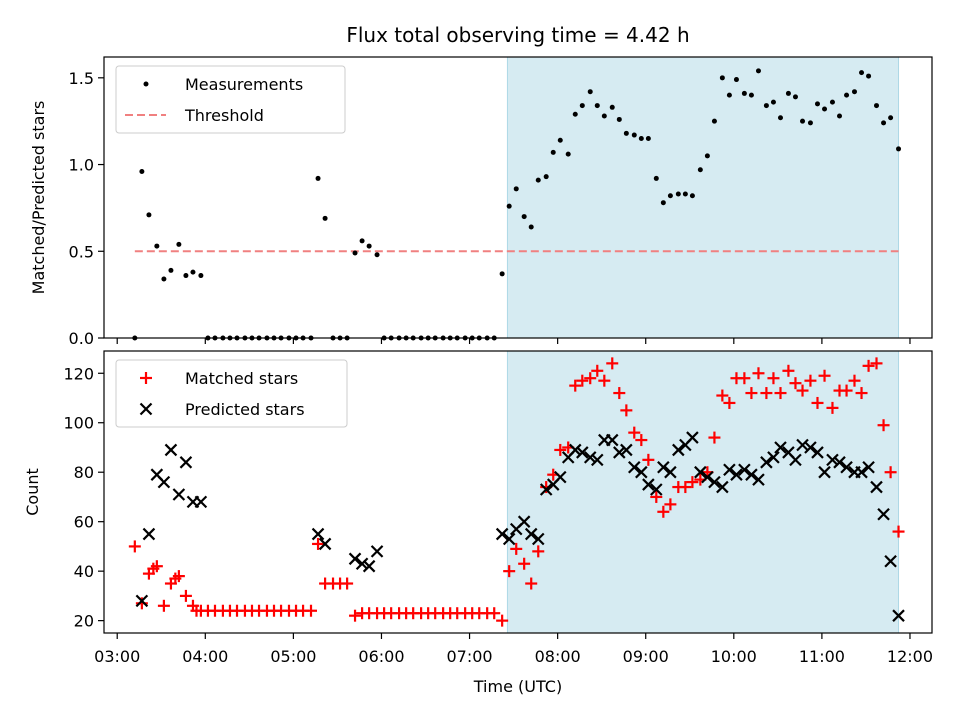 This screenshot has height=720, width=960. I want to click on y-tick-label: 0.0, so click(81, 338).